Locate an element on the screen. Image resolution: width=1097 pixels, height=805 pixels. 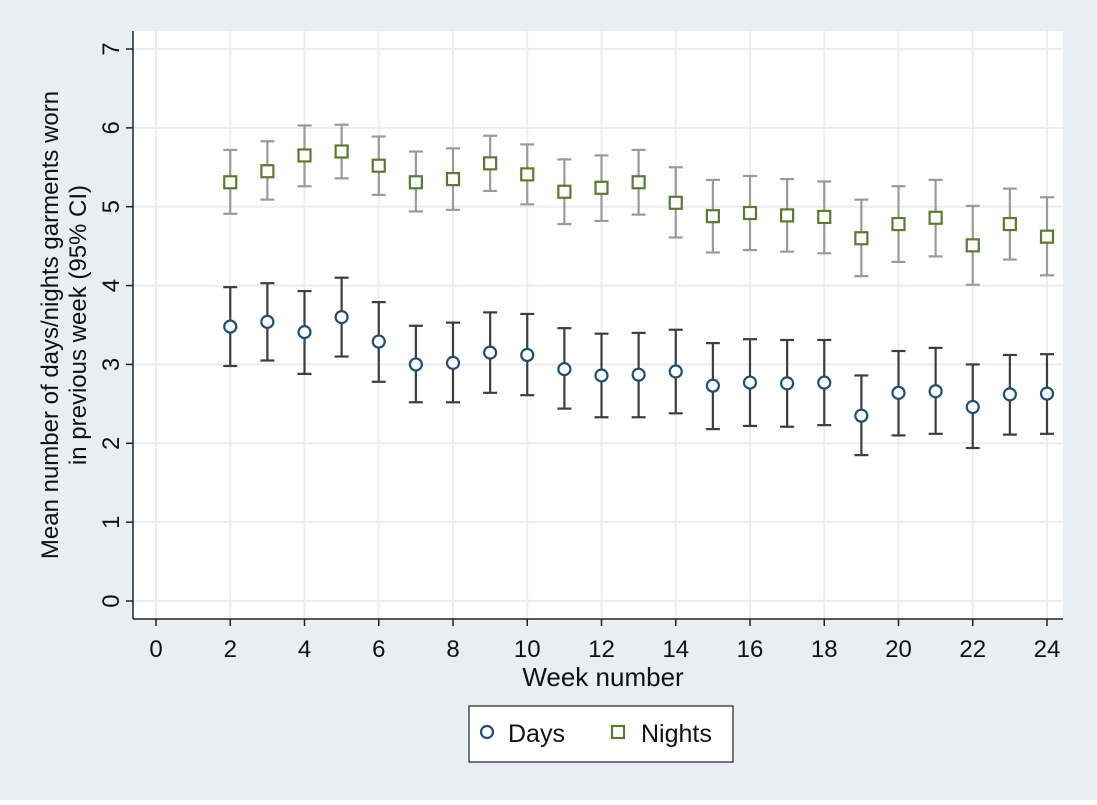
x-tick-label: 10 is located at coordinates (527, 649).